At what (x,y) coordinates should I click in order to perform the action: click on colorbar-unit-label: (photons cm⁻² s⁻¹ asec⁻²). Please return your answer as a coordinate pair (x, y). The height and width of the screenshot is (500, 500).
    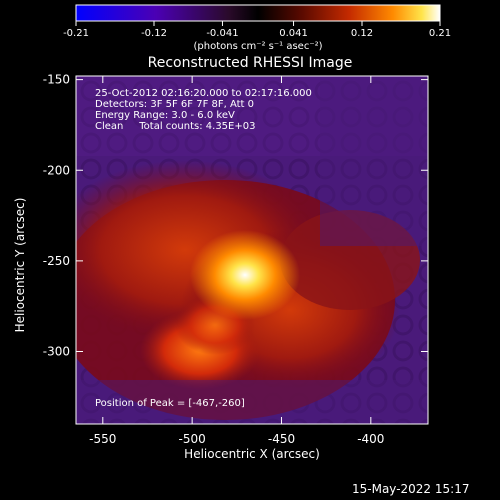
    Looking at the image, I should click on (257, 46).